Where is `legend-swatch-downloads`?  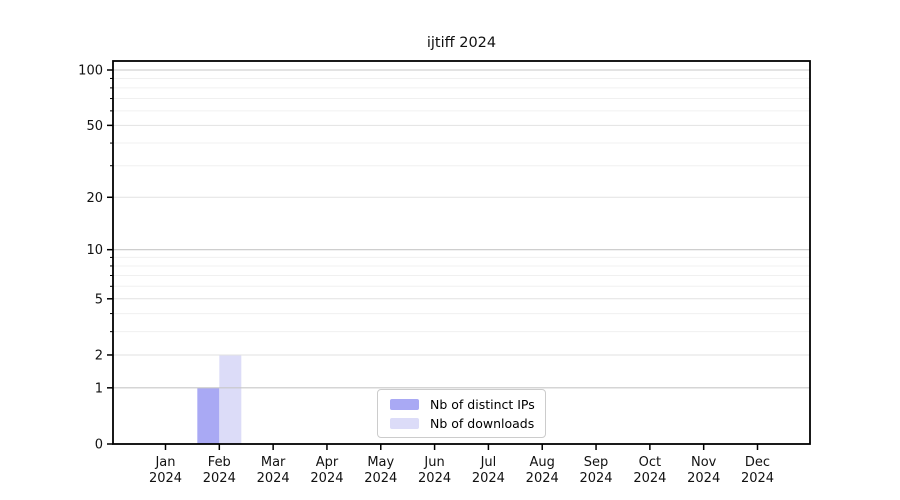
legend-swatch-downloads is located at coordinates (404, 423).